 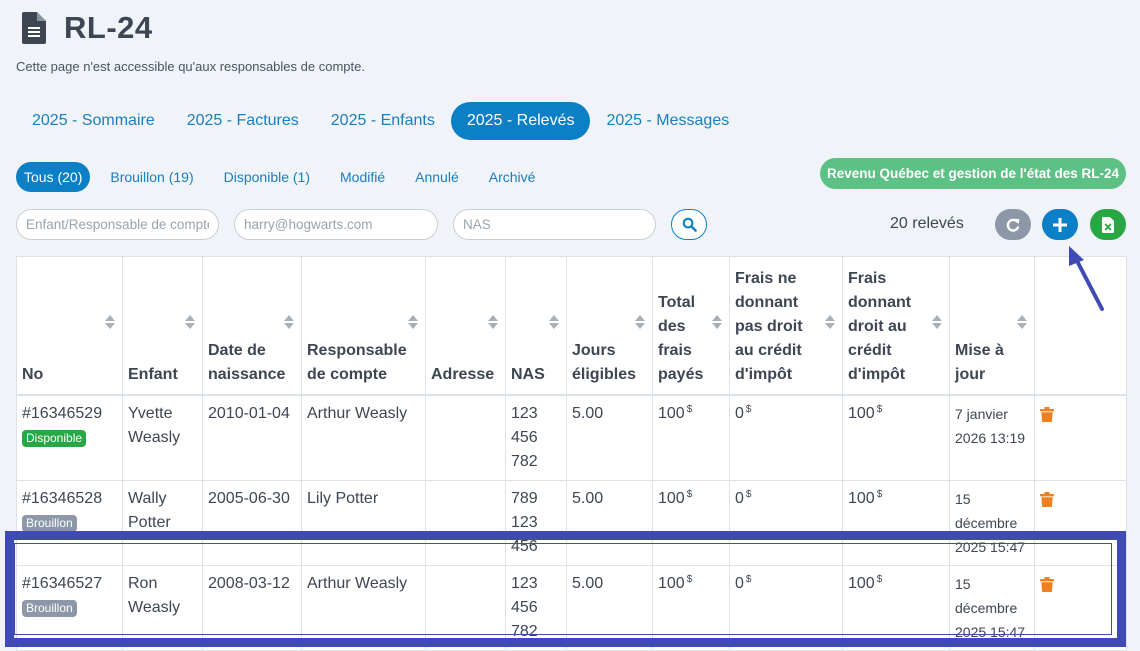 What do you see at coordinates (34, 28) in the screenshot?
I see `document-icon` at bounding box center [34, 28].